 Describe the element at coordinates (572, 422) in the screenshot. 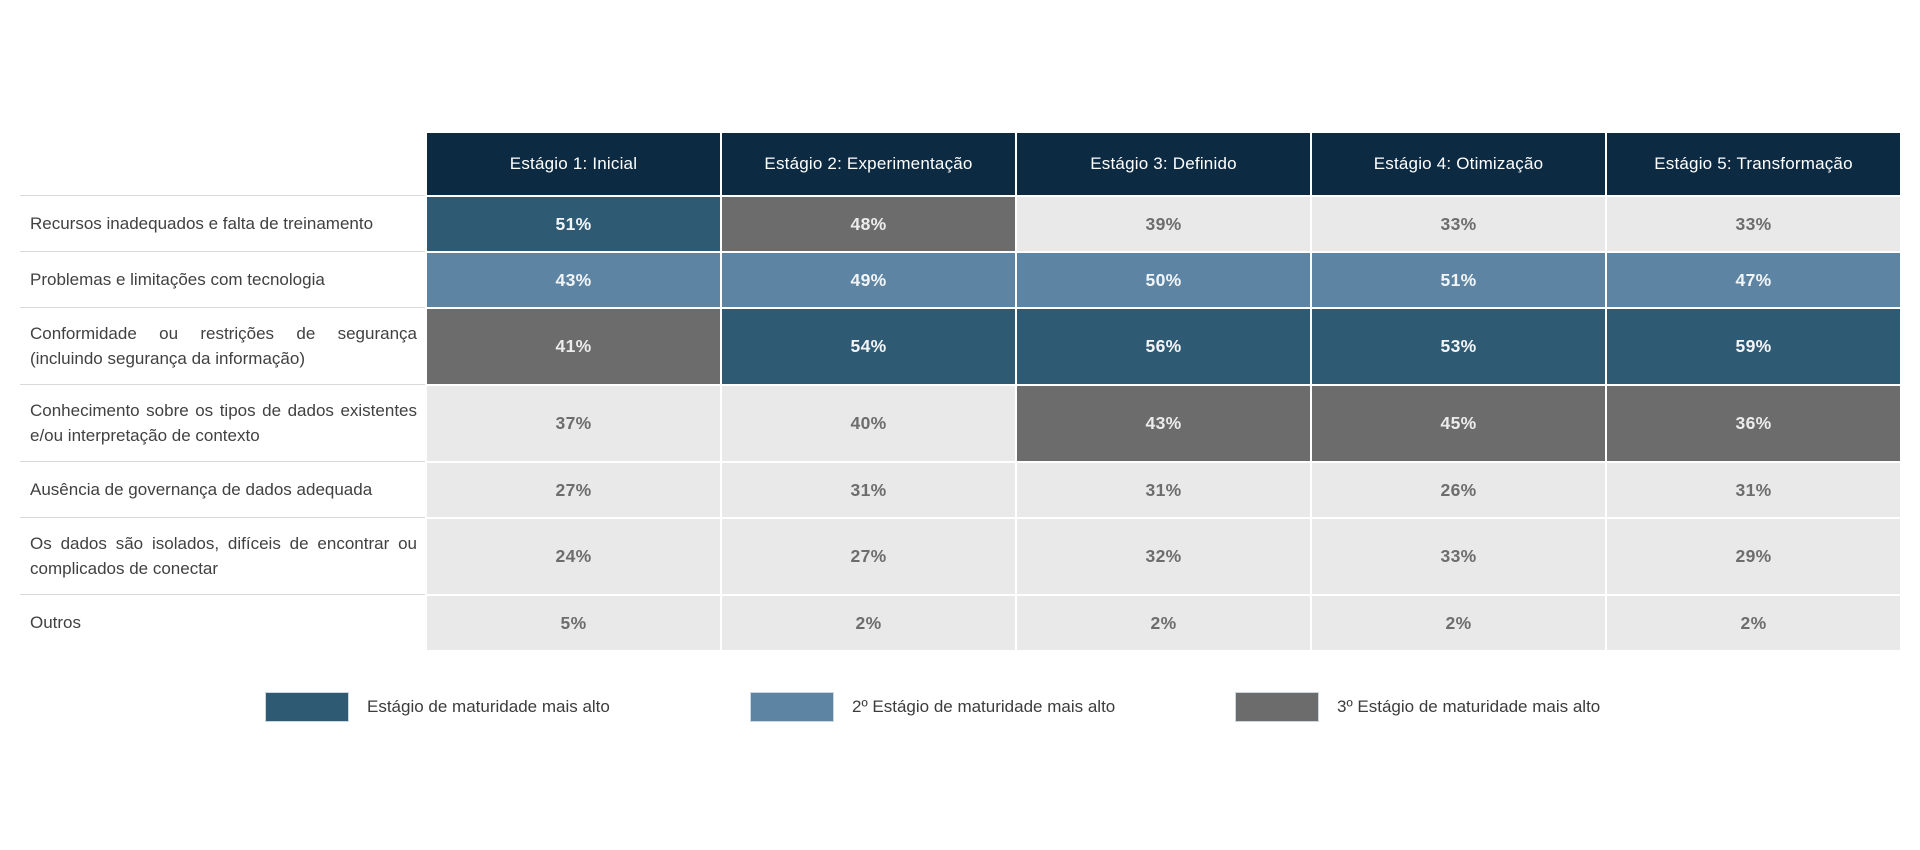

I see `value-cell: 37%` at that location.